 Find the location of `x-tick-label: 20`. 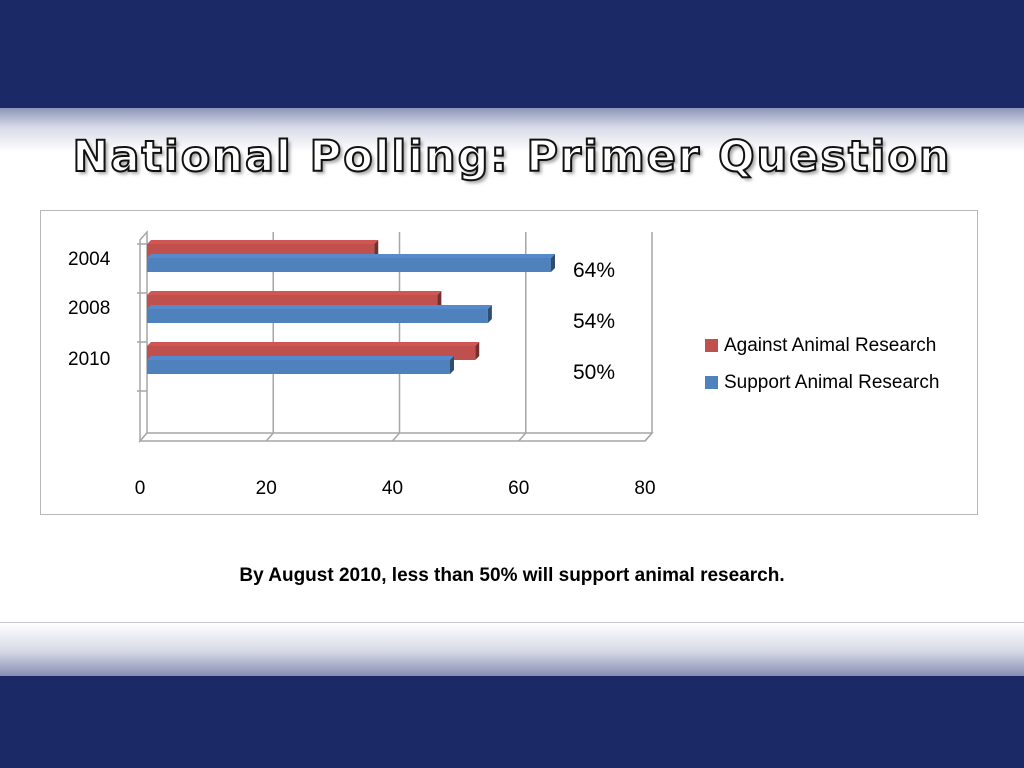

x-tick-label: 20 is located at coordinates (266, 488).